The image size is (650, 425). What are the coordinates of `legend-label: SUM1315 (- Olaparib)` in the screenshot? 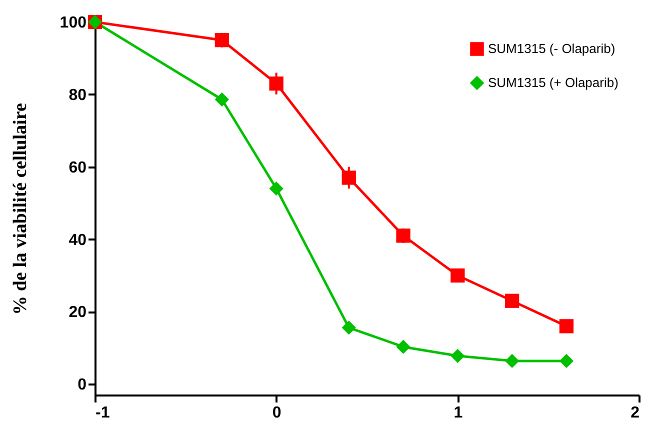 It's located at (552, 48).